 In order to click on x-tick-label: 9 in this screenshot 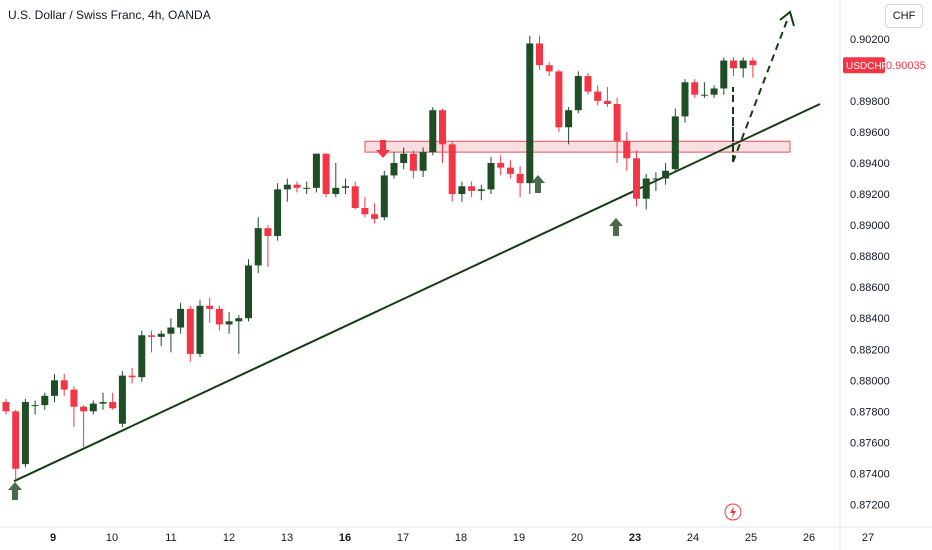, I will do `click(53, 538)`.